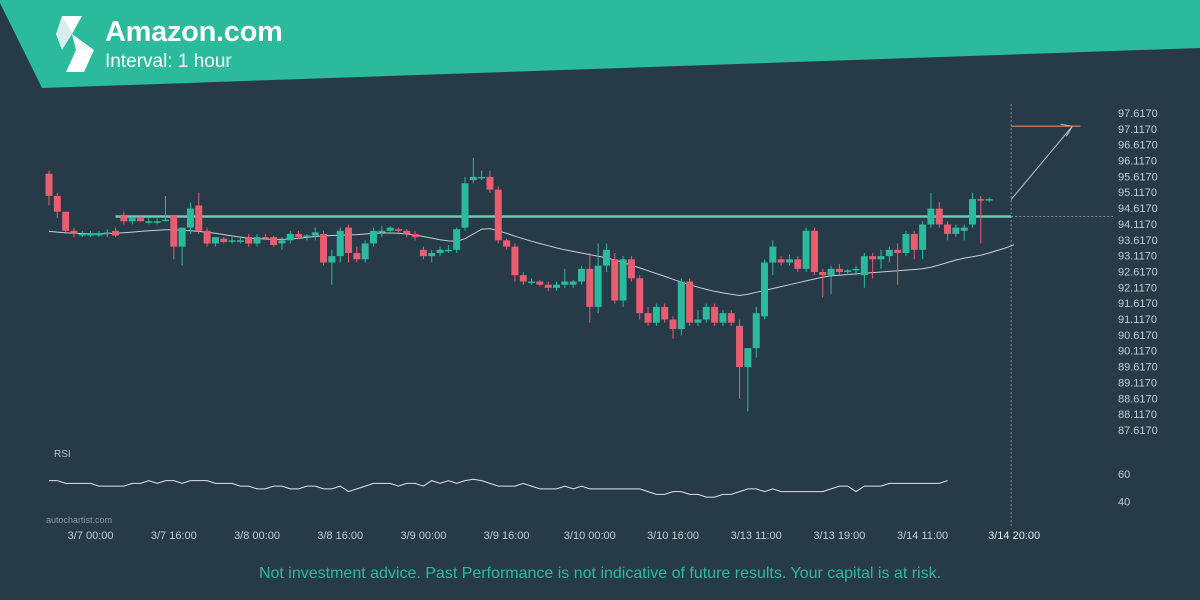 The width and height of the screenshot is (1200, 600). What do you see at coordinates (174, 536) in the screenshot?
I see `x-tick-label: 3/7 16:00` at bounding box center [174, 536].